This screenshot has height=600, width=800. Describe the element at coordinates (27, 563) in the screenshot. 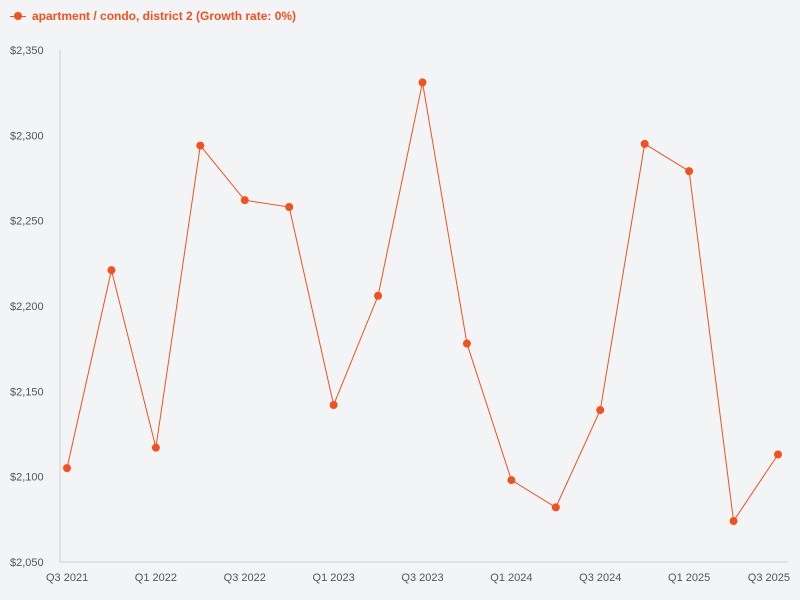

I see `y-tick-label: $2,050` at that location.